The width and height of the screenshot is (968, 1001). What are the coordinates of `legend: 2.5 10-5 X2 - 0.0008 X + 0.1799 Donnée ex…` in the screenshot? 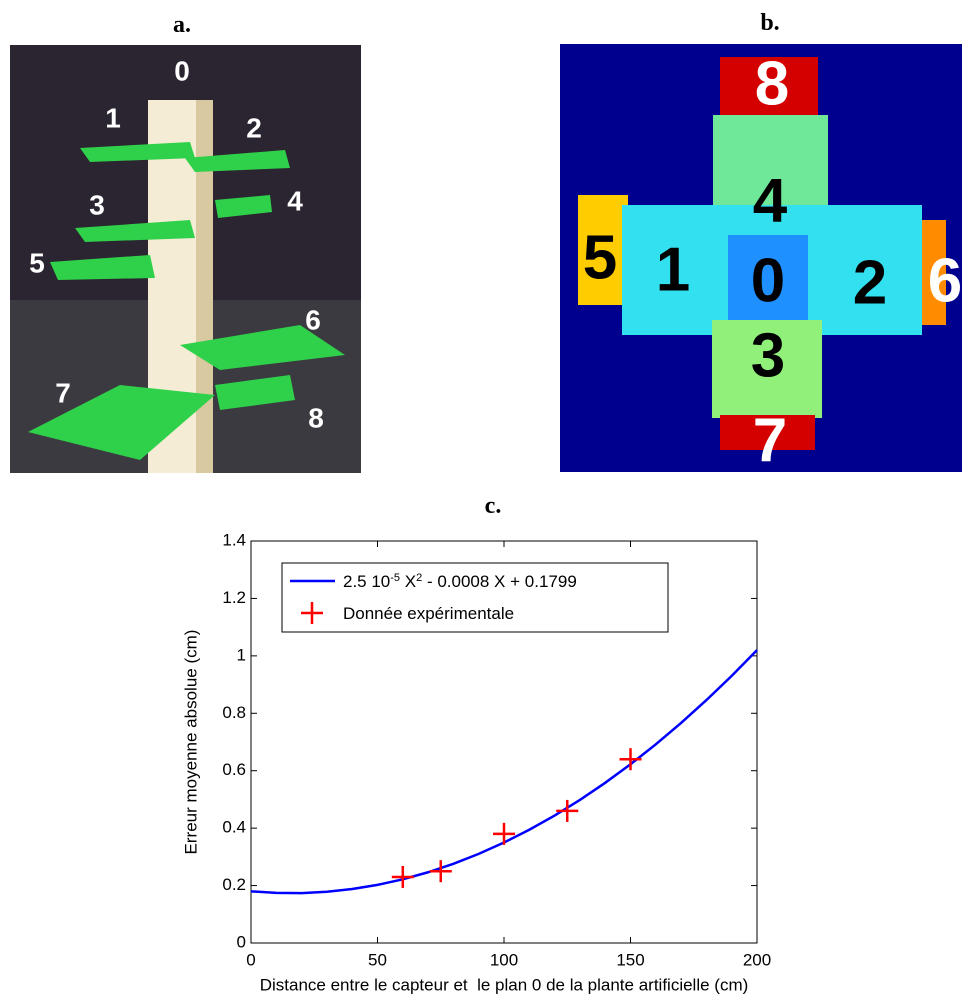 It's located at (475, 597).